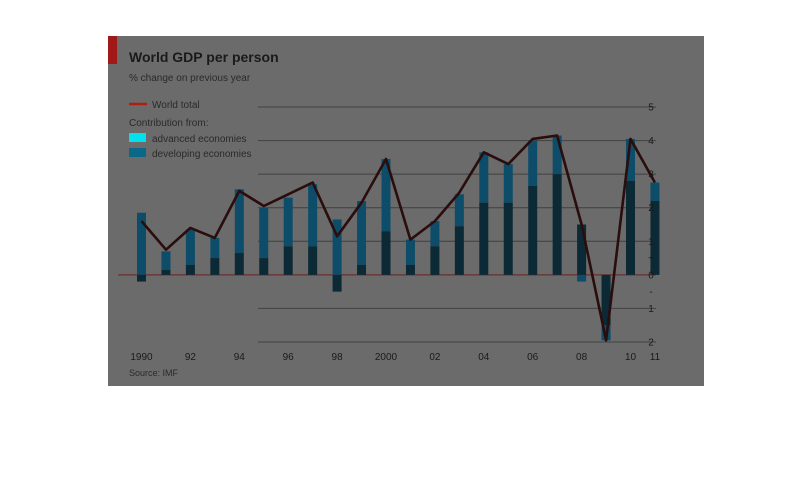 Image resolution: width=810 pixels, height=480 pixels. What do you see at coordinates (289, 357) in the screenshot?
I see `x-tick-label: 96` at bounding box center [289, 357].